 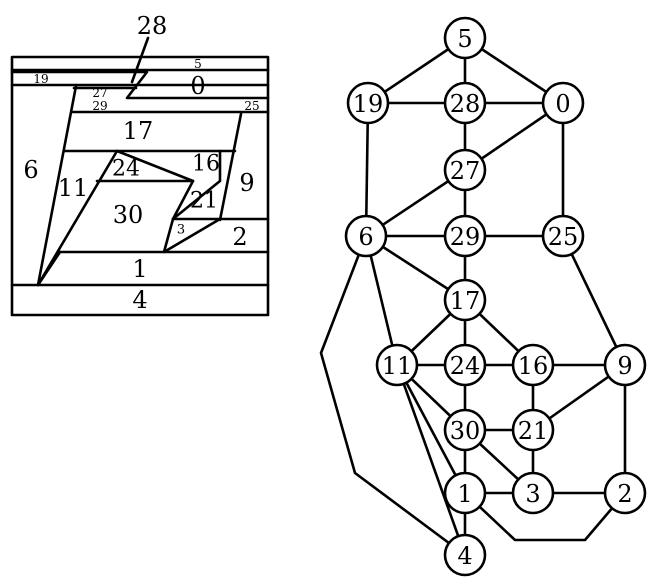 I want to click on node-label: 1, so click(x=464, y=494).